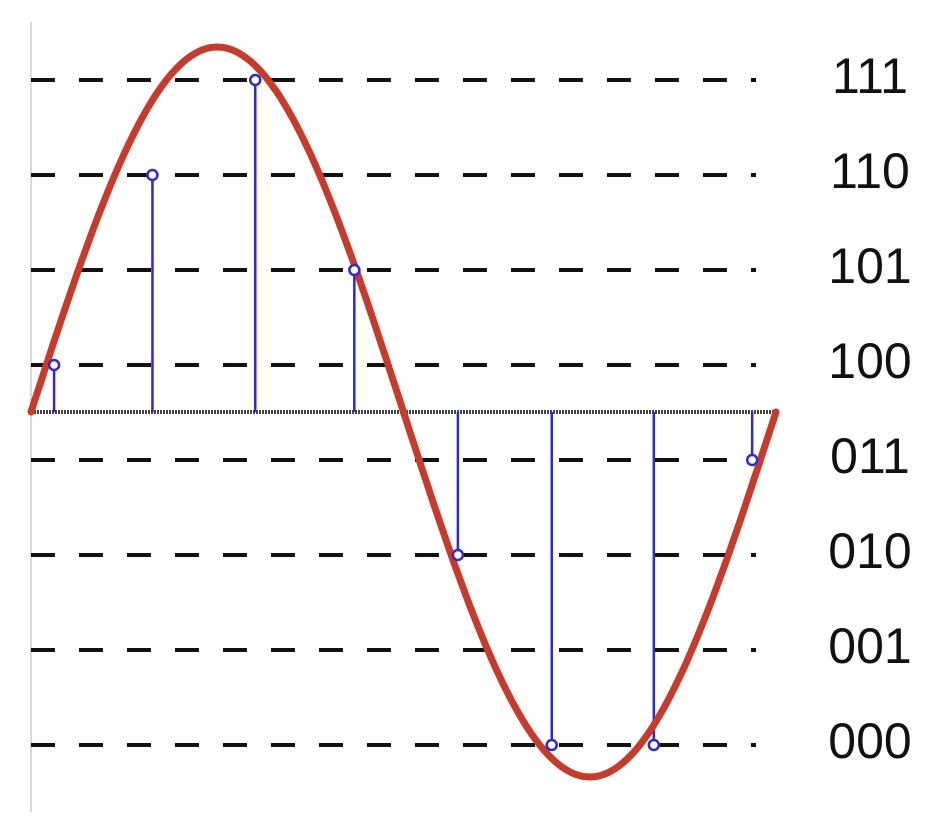  What do you see at coordinates (870, 456) in the screenshot?
I see `level-label-011: 011` at bounding box center [870, 456].